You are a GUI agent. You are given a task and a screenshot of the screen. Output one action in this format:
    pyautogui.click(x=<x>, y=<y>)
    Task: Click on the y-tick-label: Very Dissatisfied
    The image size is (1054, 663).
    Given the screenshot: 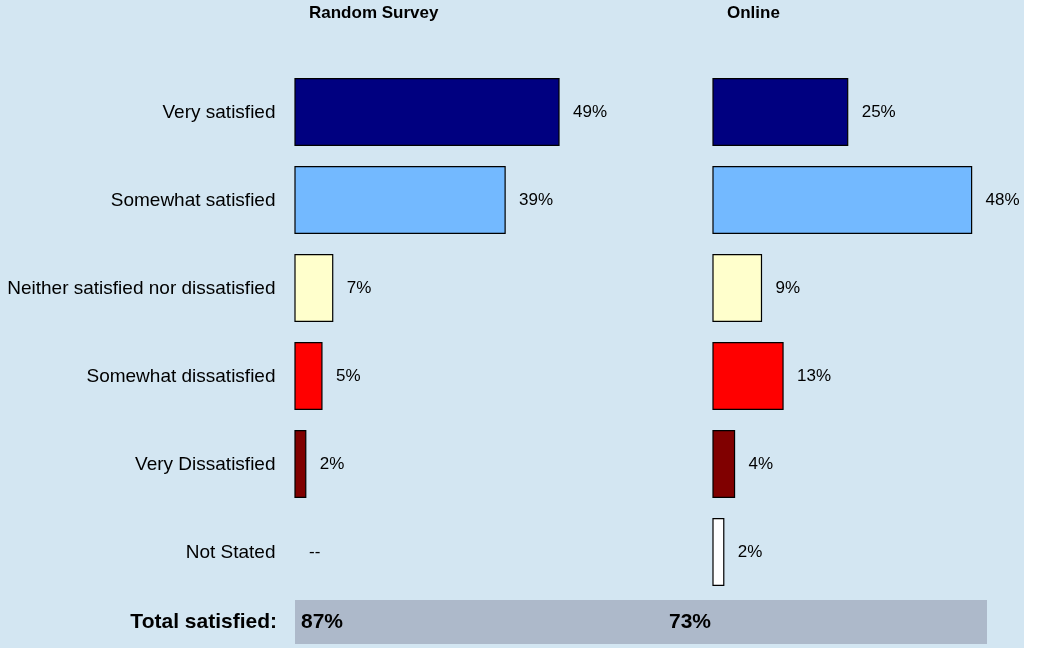 What is the action you would take?
    pyautogui.click(x=205, y=463)
    